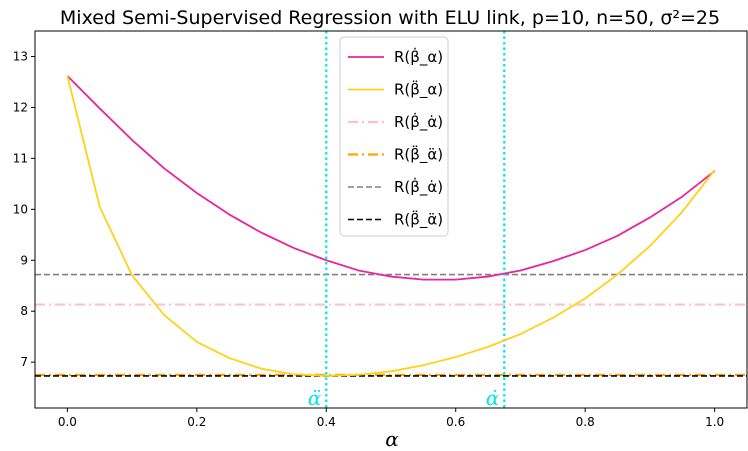 The height and width of the screenshot is (451, 748). What do you see at coordinates (24, 311) in the screenshot?
I see `y-tick-label-1: 8` at bounding box center [24, 311].